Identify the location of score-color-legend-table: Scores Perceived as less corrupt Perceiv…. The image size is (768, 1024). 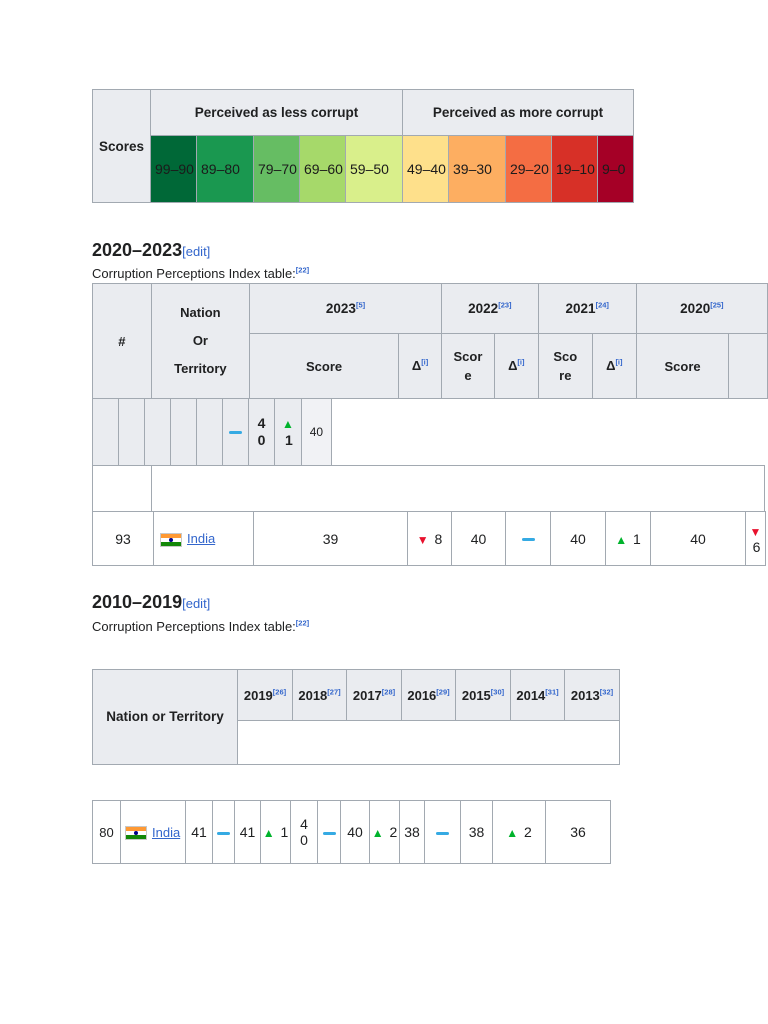
(363, 146).